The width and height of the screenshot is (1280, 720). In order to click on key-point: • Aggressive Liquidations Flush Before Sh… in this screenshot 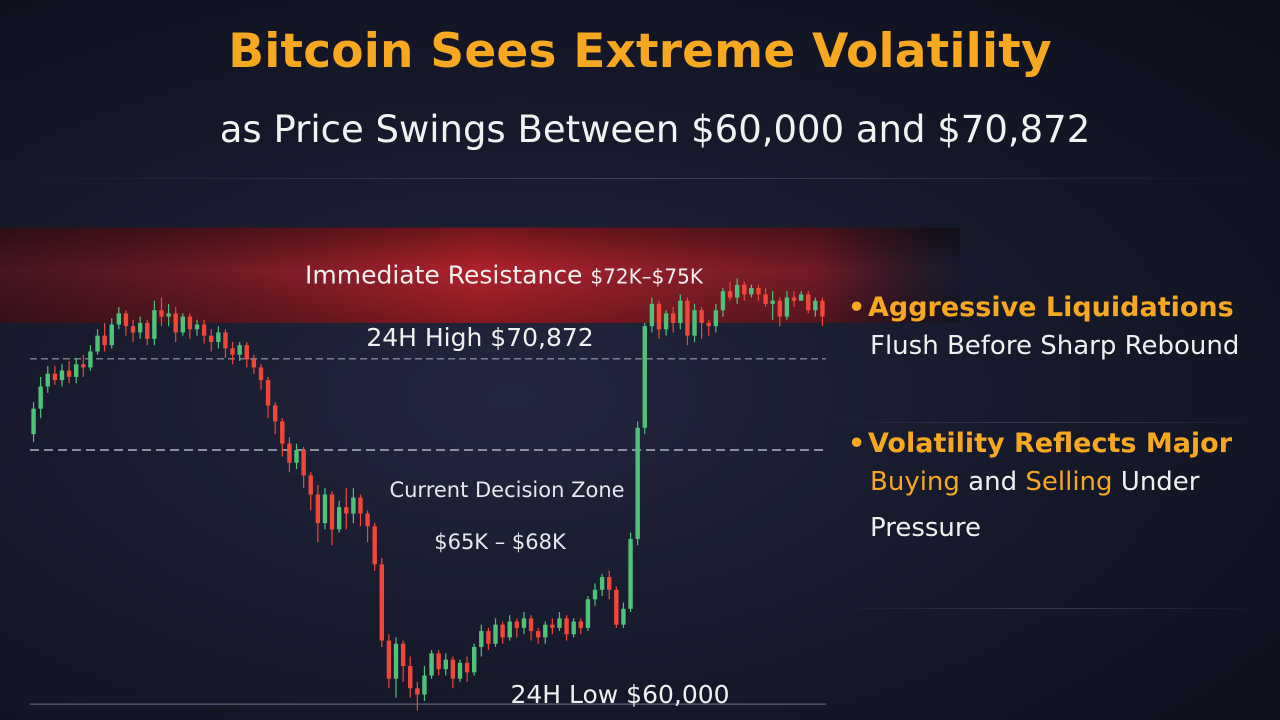, I will do `click(1043, 330)`.